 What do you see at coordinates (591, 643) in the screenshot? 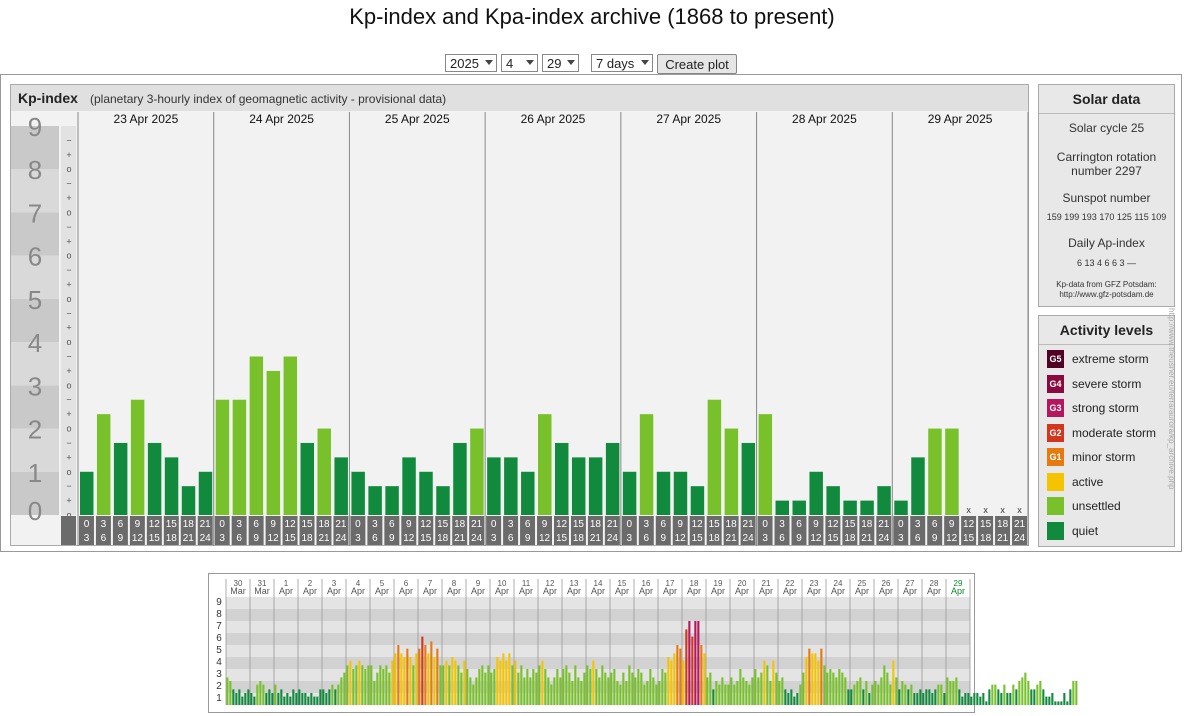
I see `overview-chart-frame` at bounding box center [591, 643].